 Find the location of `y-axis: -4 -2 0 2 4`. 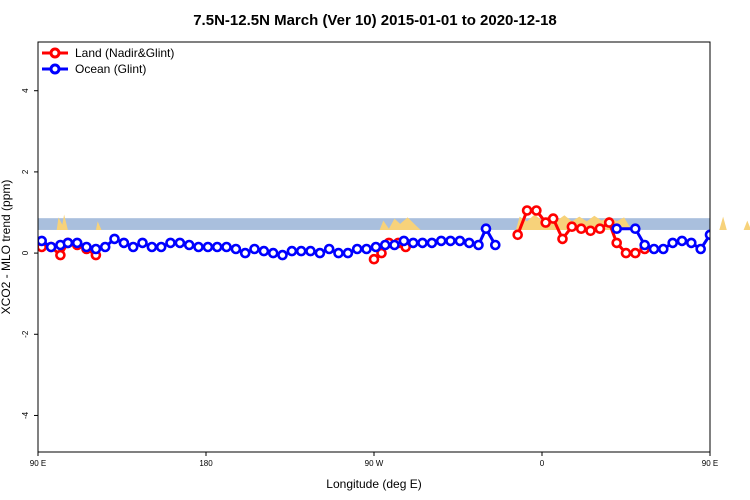

y-axis: -4 -2 0 2 4 is located at coordinates (29, 253).